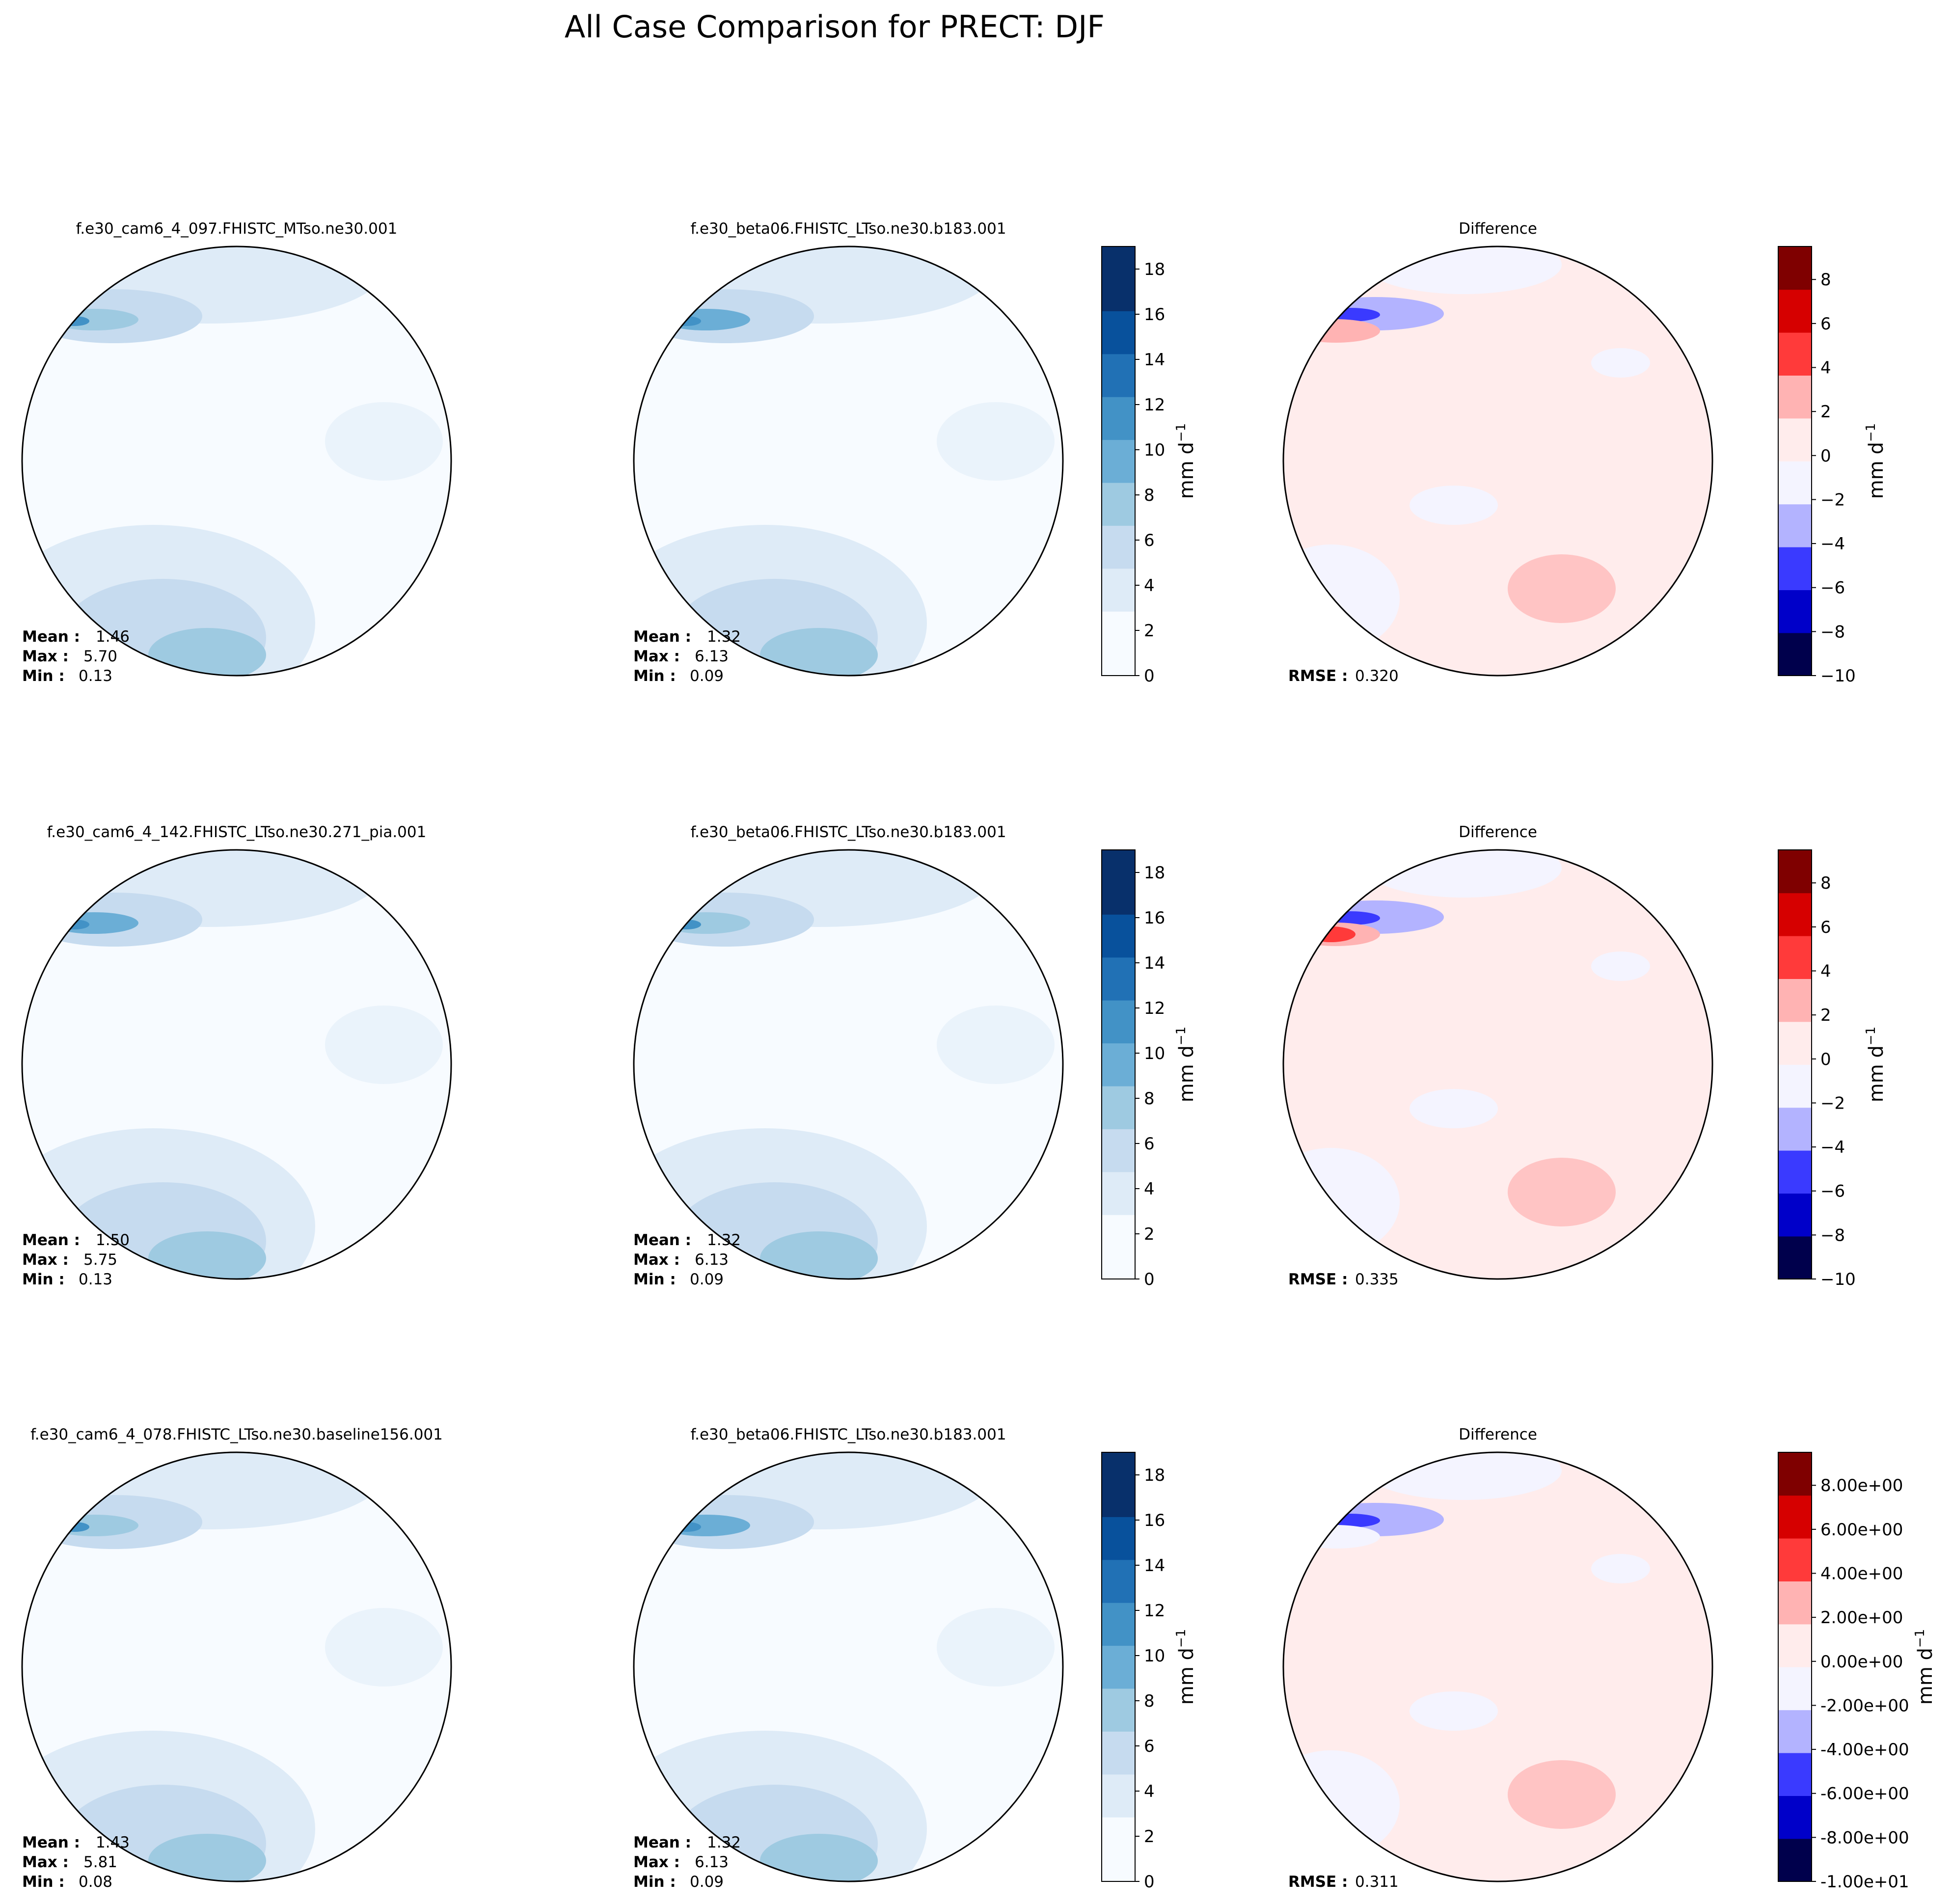 This screenshot has height=1904, width=1952. Describe the element at coordinates (1864, 1838) in the screenshot. I see `colorbar-tick-label: -8.00e+00` at that location.